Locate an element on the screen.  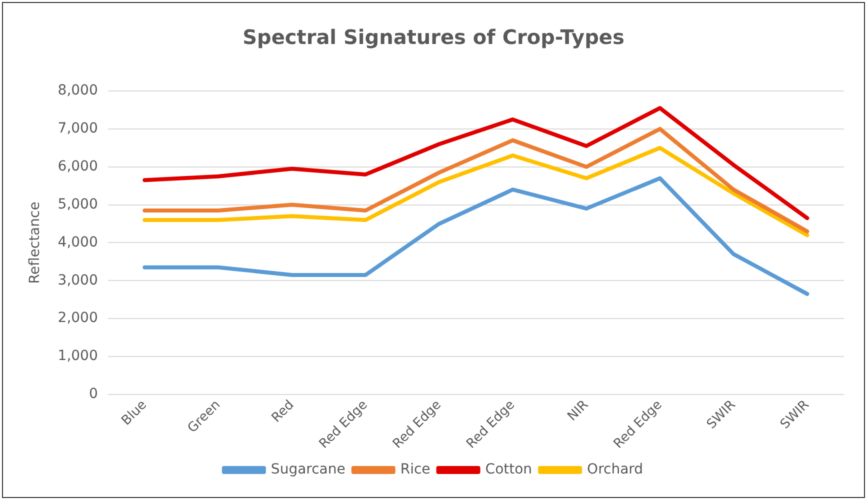
y-tick-label: 8,000 is located at coordinates (78, 90).